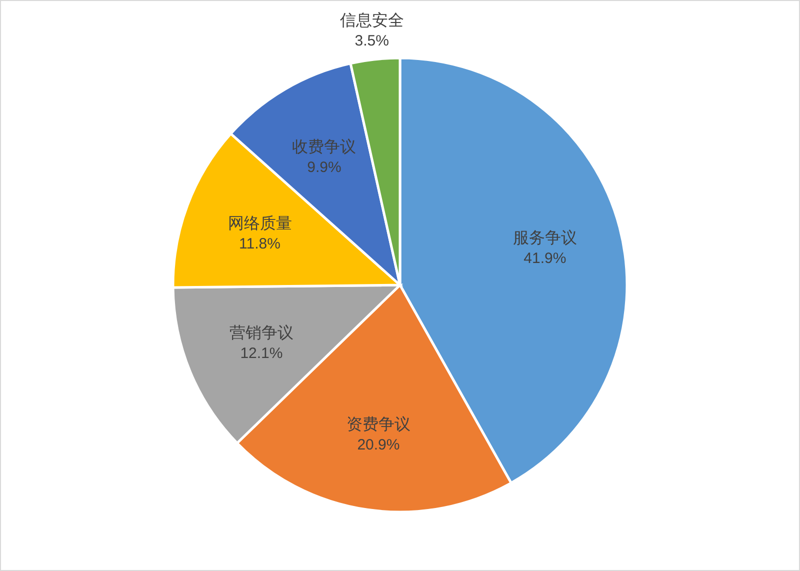  Describe the element at coordinates (261, 333) in the screenshot. I see `slice-label: 营销争议` at that location.